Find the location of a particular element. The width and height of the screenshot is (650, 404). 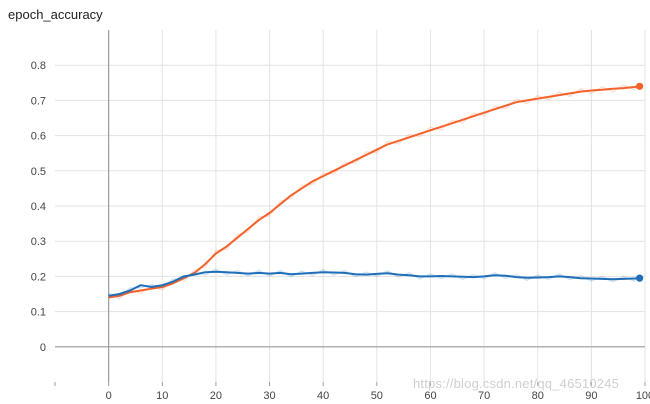

series-line is located at coordinates (374, 283).